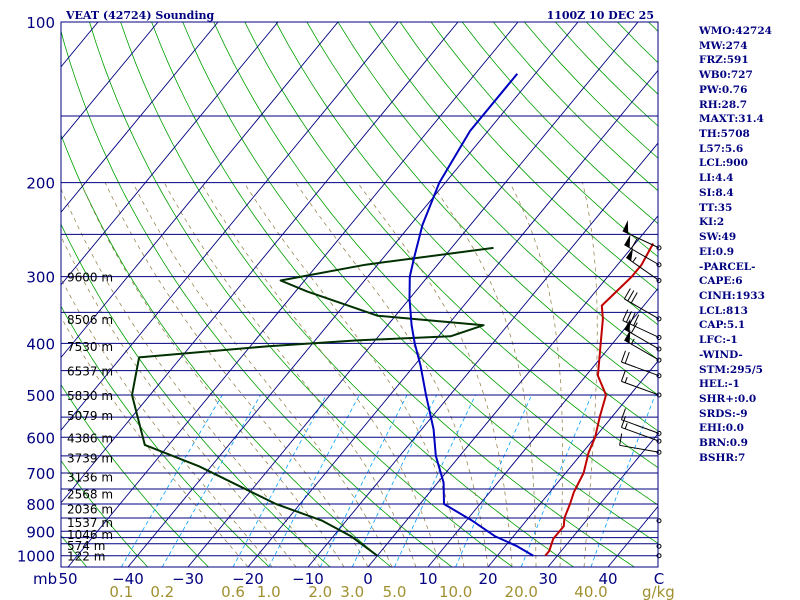 The image size is (800, 600). Describe the element at coordinates (723, 163) in the screenshot. I see `sounding-index: LCL:900` at that location.